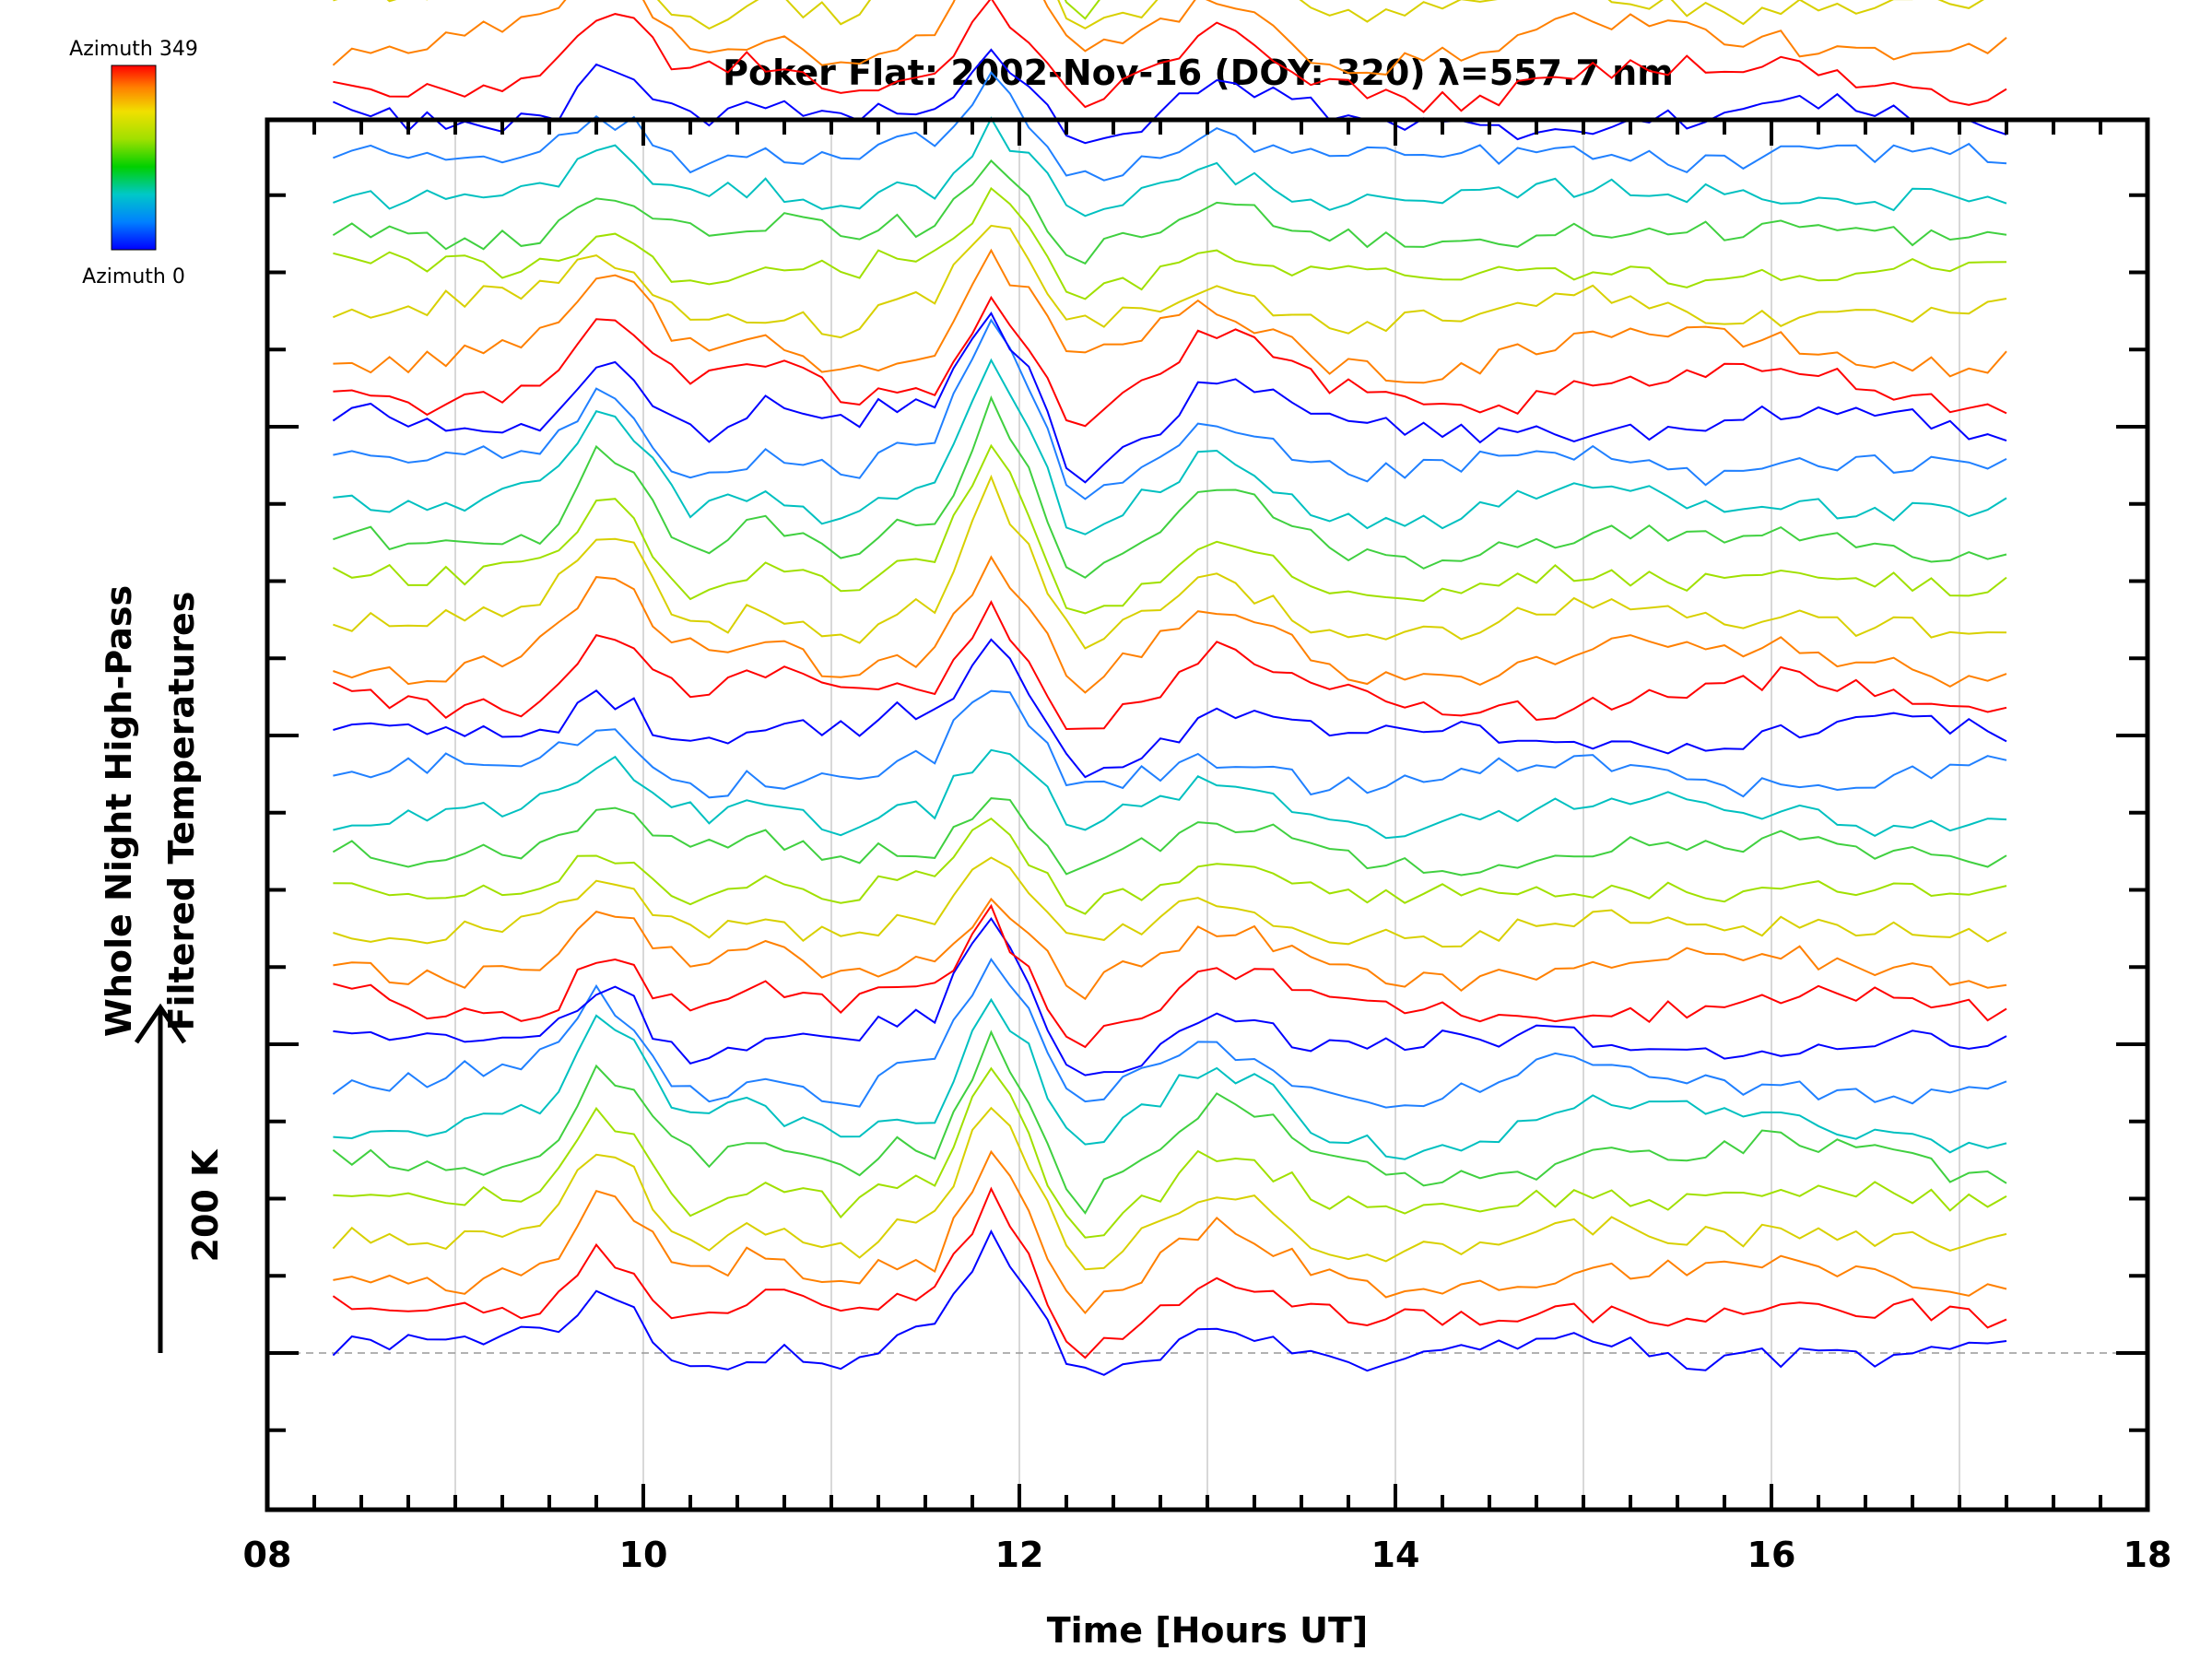 The height and width of the screenshot is (1659, 2212). Describe the element at coordinates (1771, 1555) in the screenshot. I see `x-tick-label-16: 16` at that location.